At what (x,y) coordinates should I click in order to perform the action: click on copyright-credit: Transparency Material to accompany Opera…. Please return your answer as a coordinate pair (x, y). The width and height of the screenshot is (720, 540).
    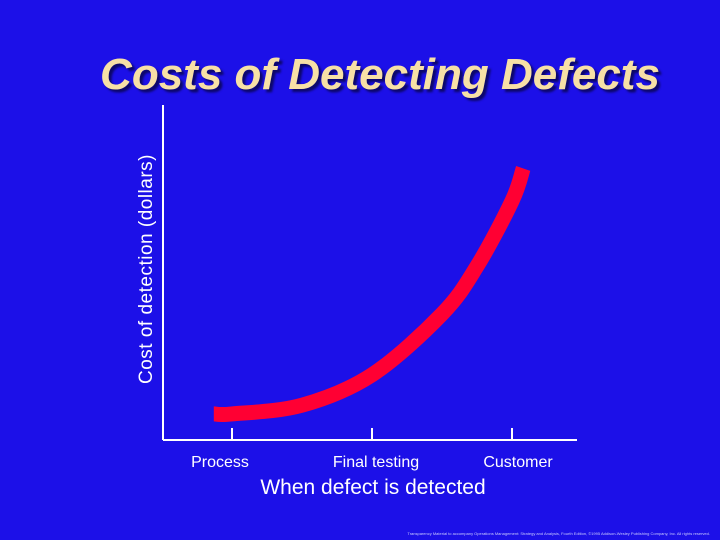
    Looking at the image, I should click on (558, 533).